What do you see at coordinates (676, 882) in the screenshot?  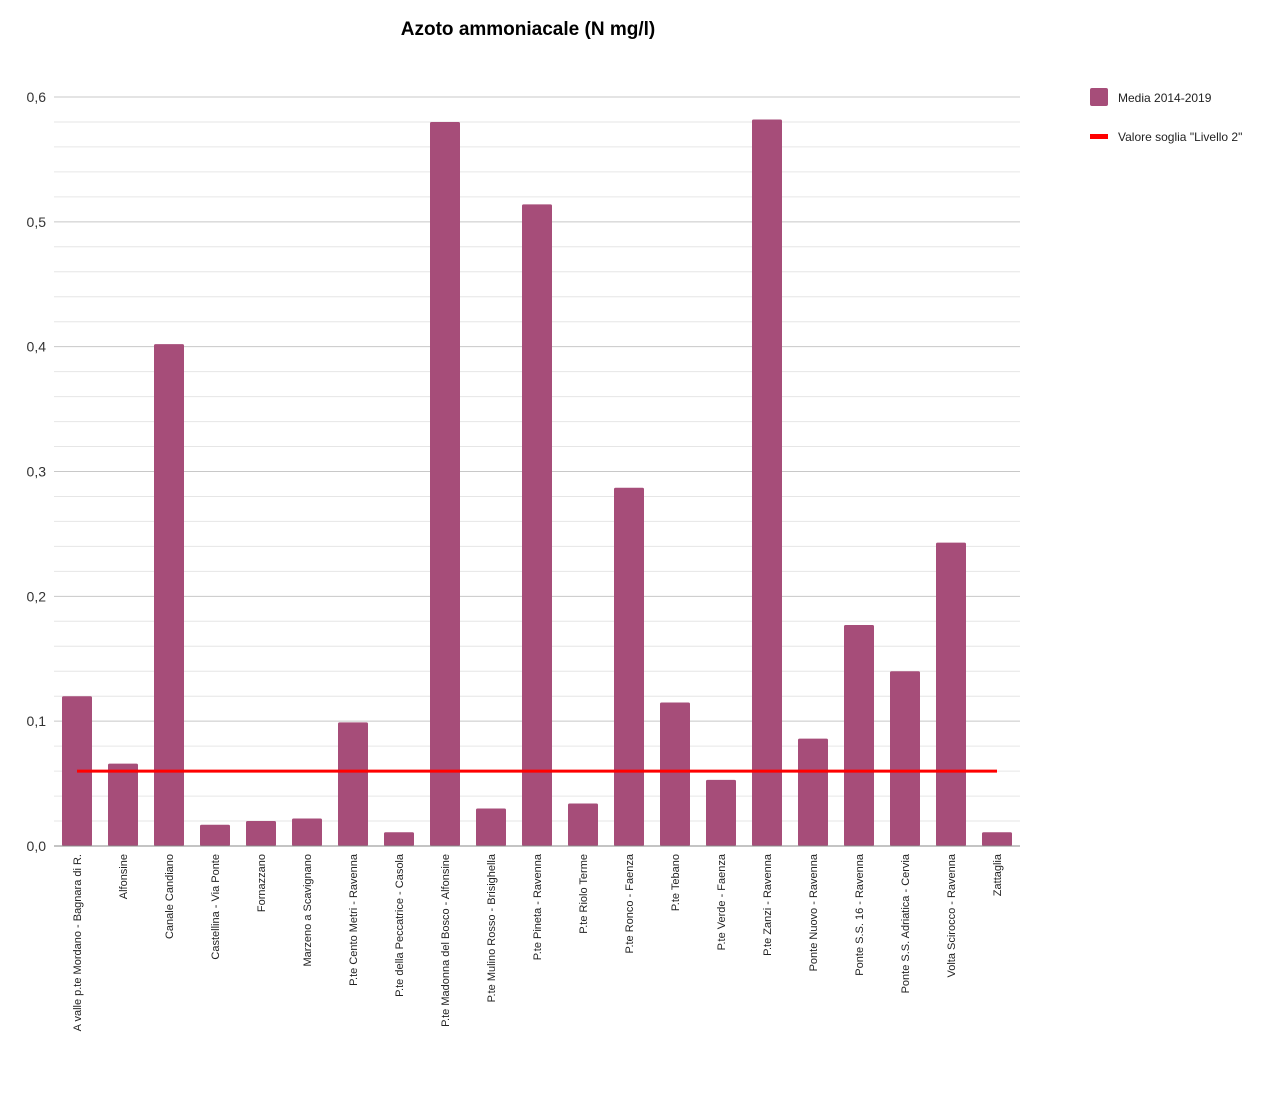 I see `x-tick-label: P.te Tebano` at bounding box center [676, 882].